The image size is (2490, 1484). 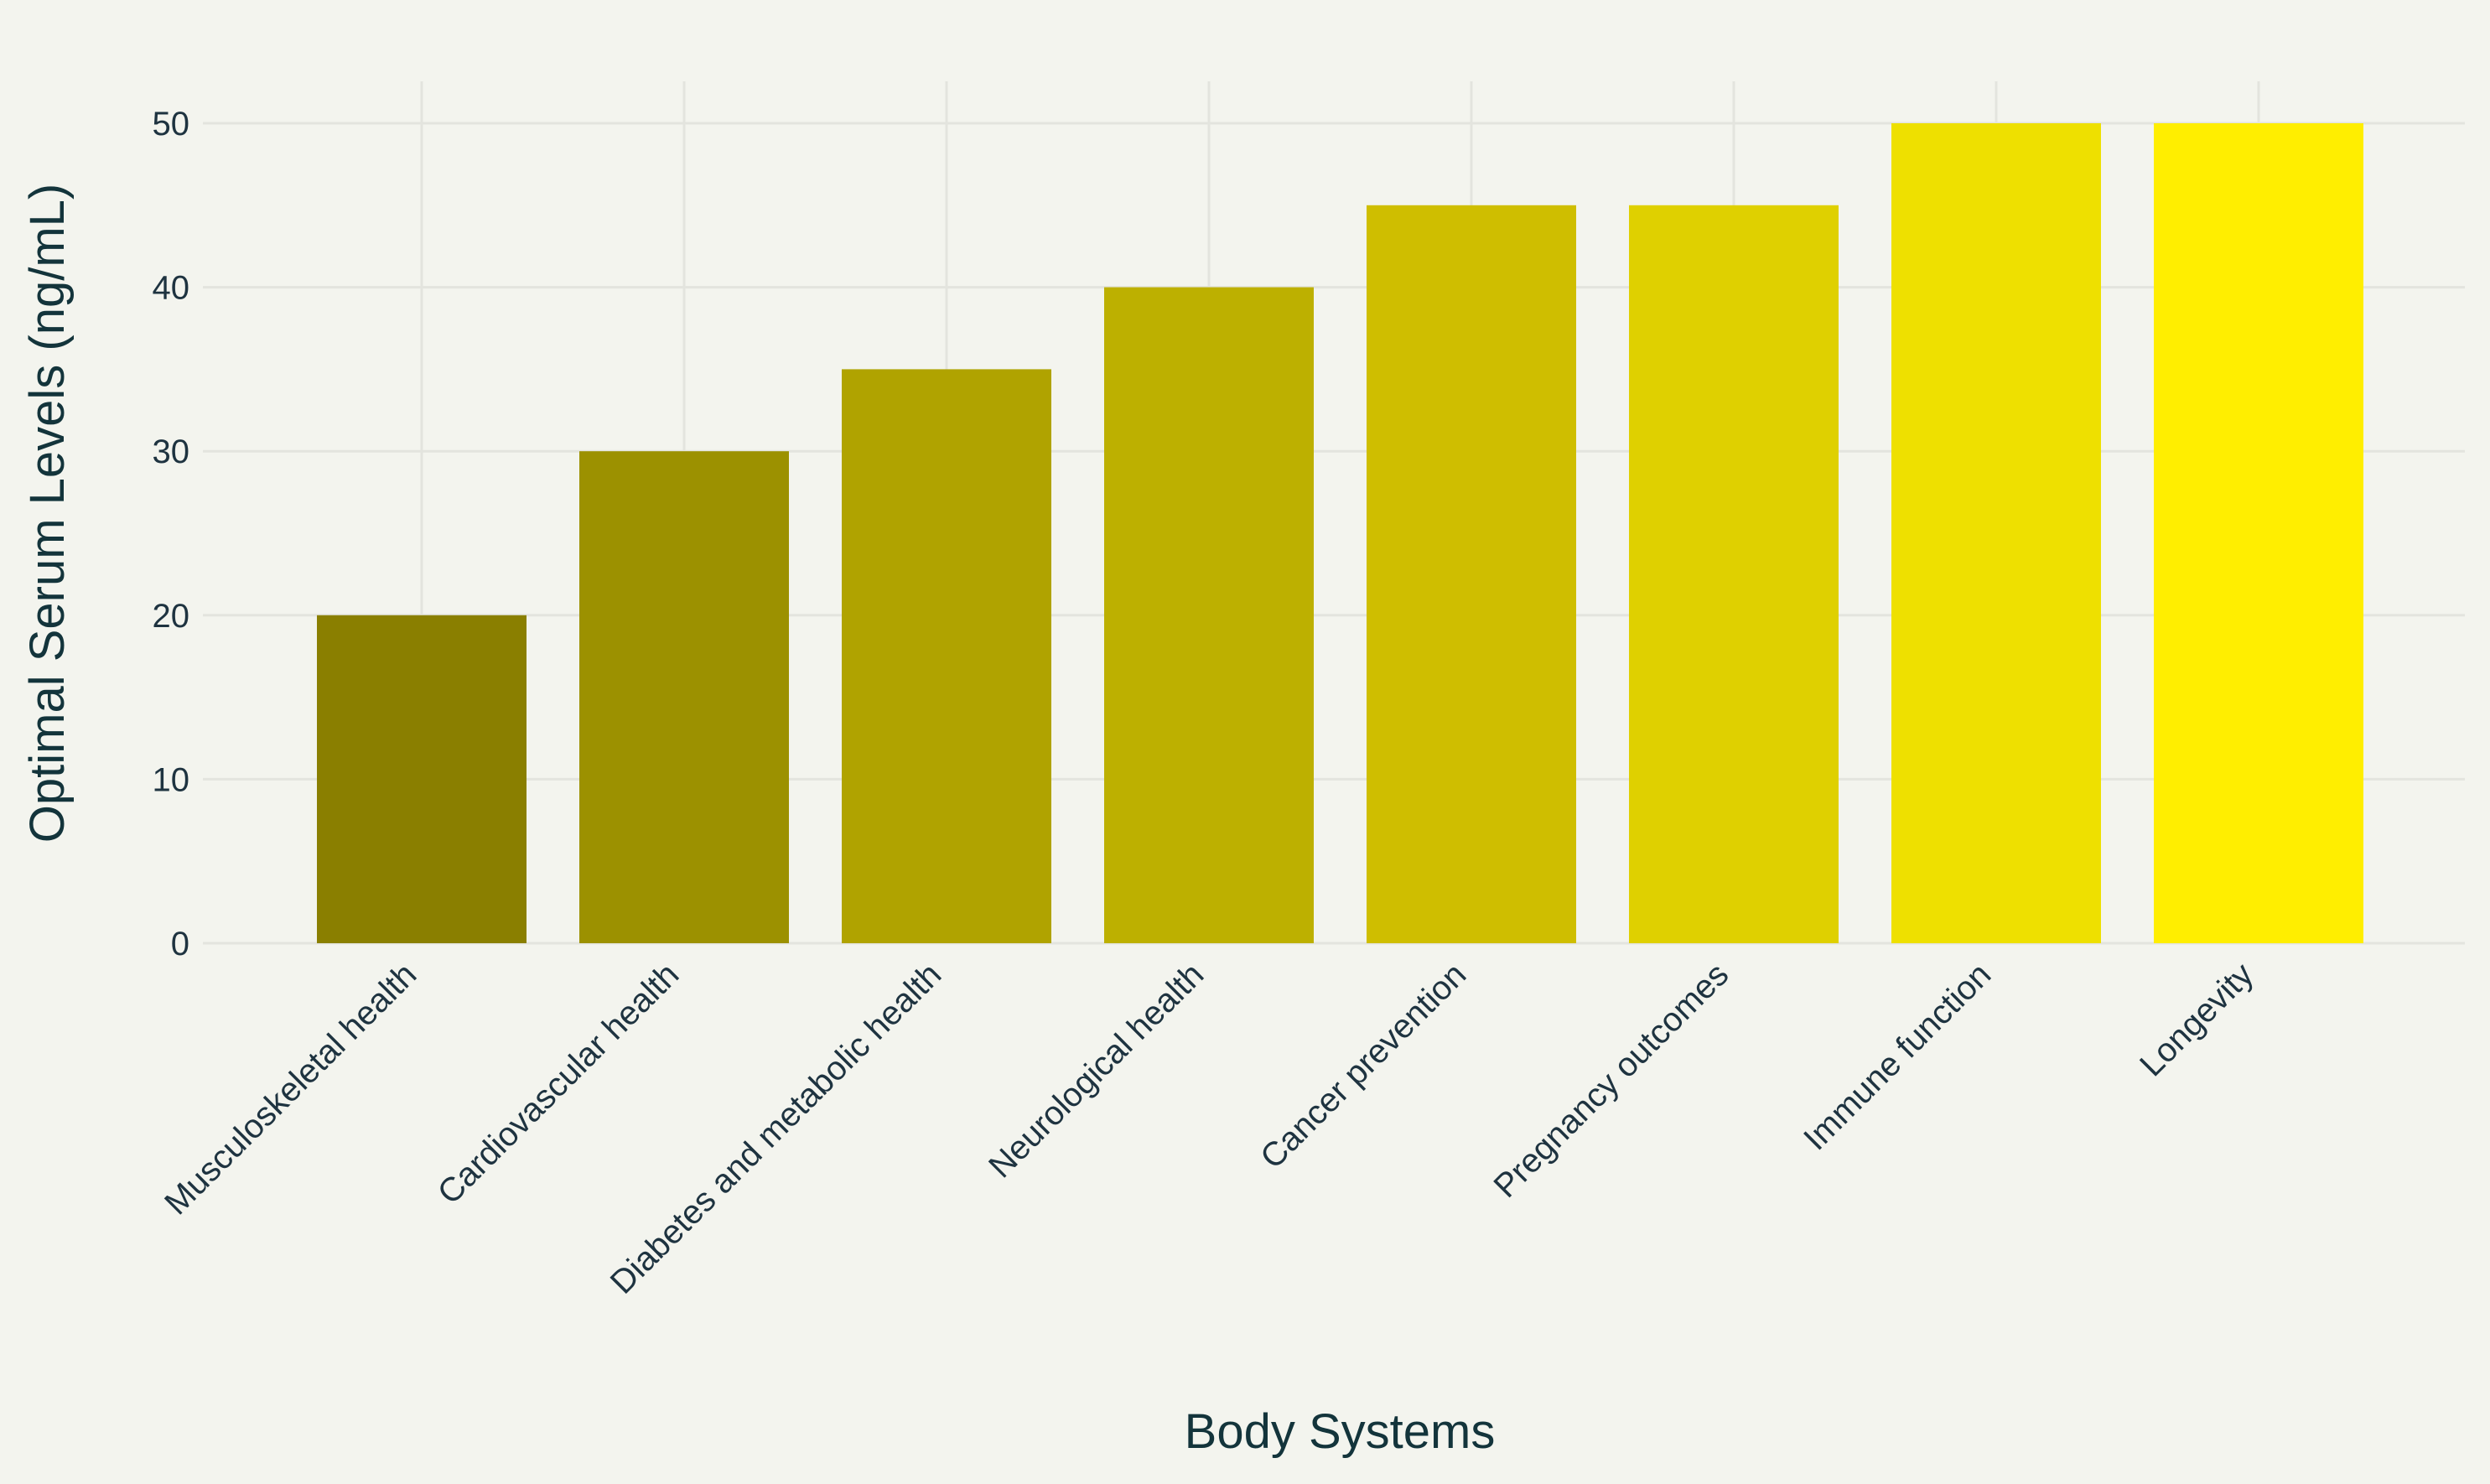 I want to click on x-tick-label: Cancer prevention, so click(x=1363, y=1065).